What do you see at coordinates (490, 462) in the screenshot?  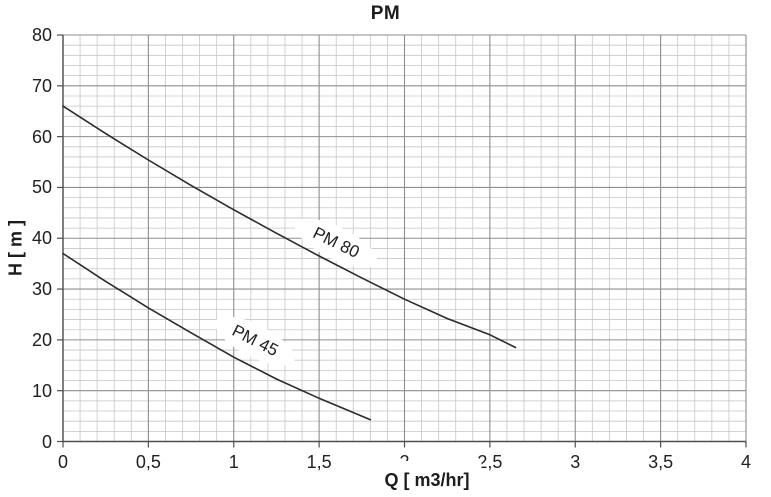 I see `x-tick-label: 2,5` at bounding box center [490, 462].